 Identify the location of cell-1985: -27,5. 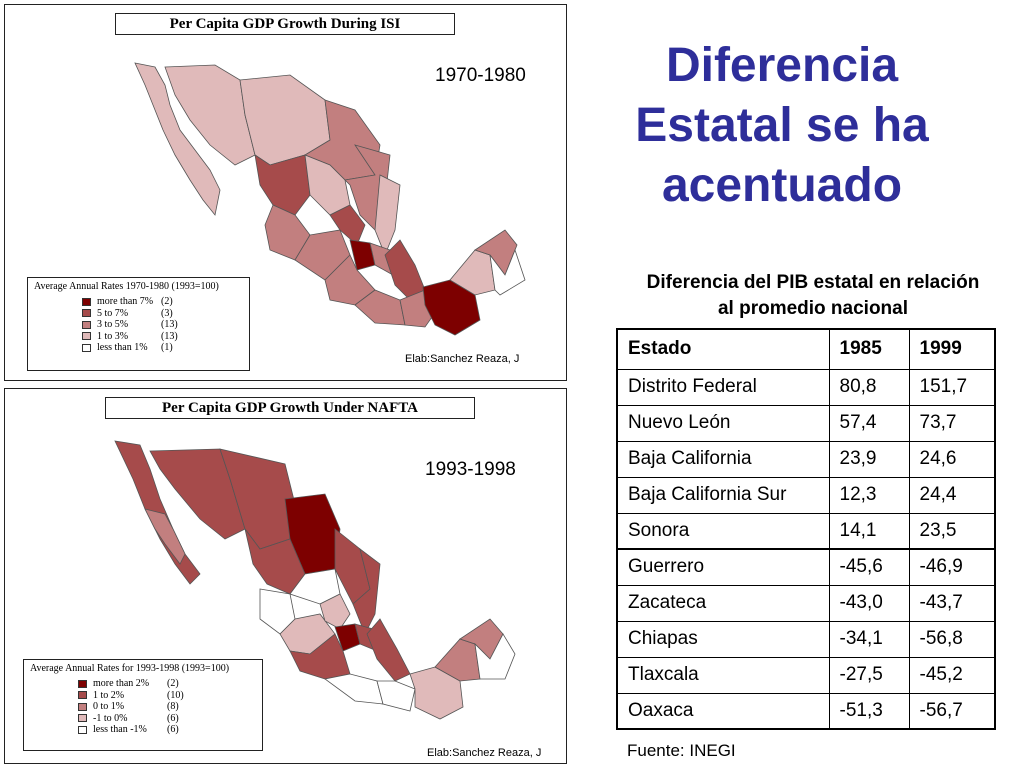
(869, 675).